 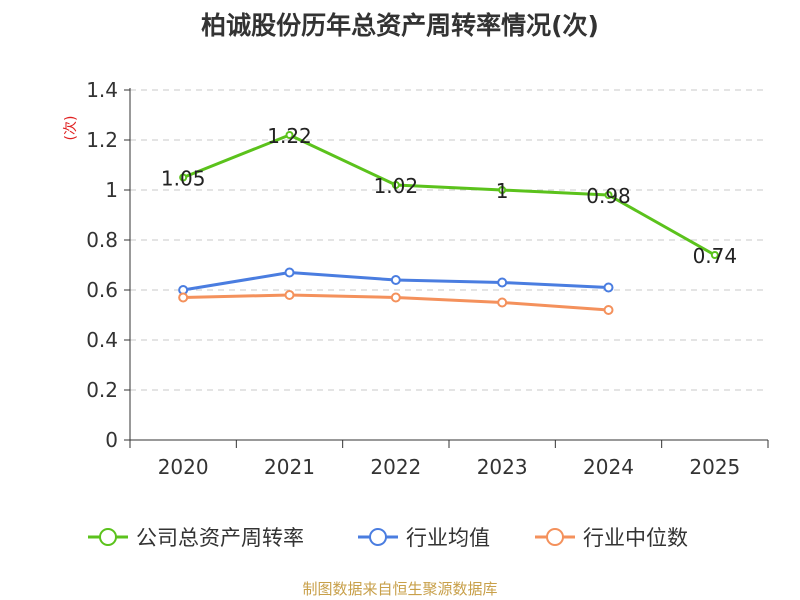 I want to click on y-tick-label: 1, so click(x=111, y=190).